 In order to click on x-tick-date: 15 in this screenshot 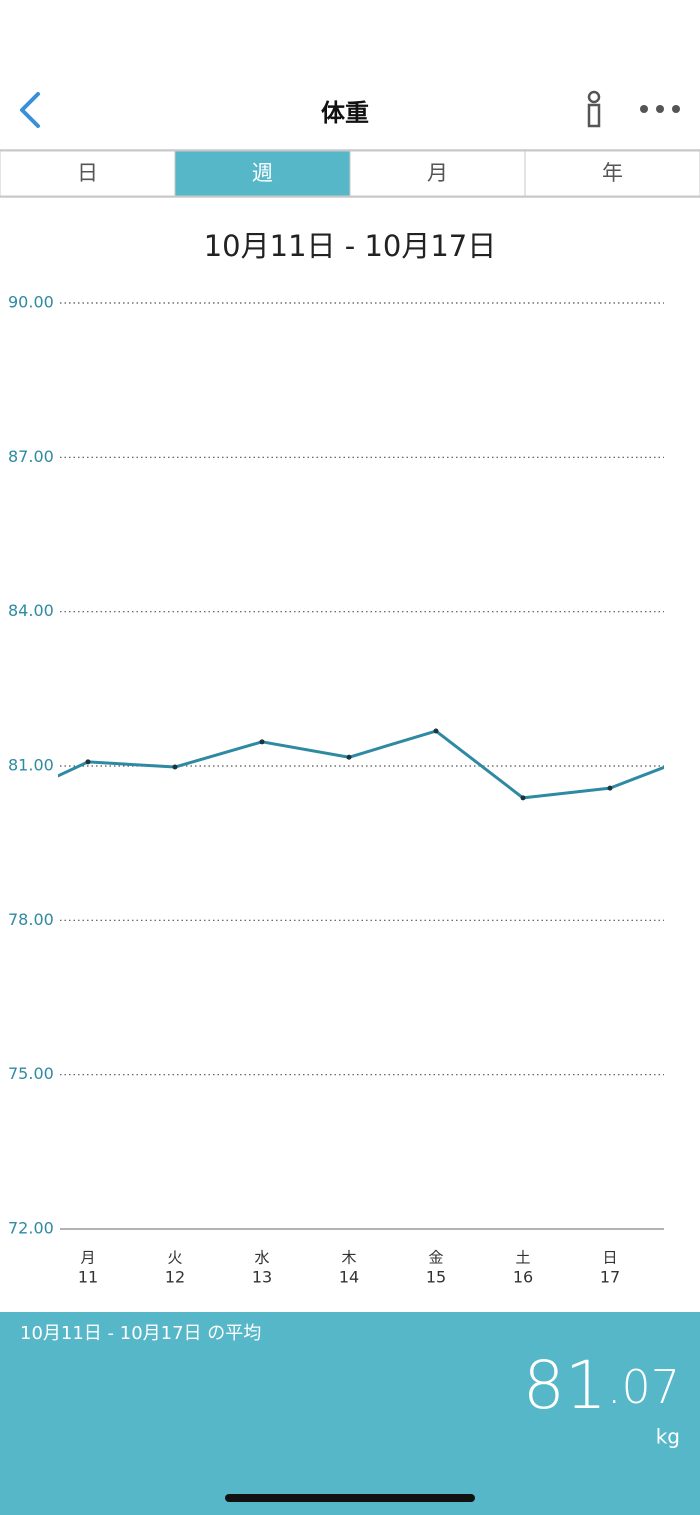, I will do `click(436, 1277)`.